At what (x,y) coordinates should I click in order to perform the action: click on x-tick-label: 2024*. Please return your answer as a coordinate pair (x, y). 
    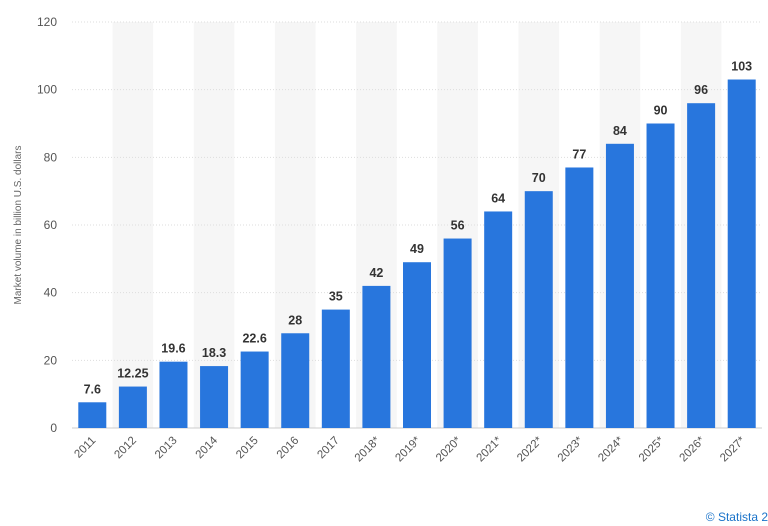
    Looking at the image, I should click on (611, 449).